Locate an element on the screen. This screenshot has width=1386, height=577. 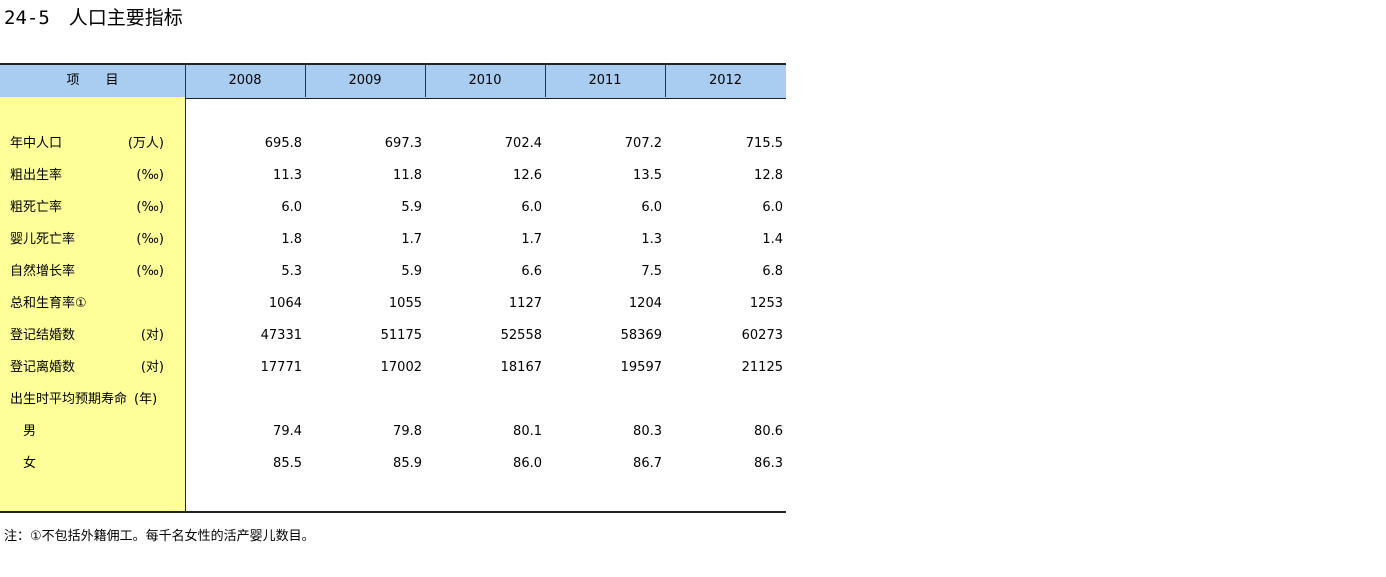
cell-value: 6.8 is located at coordinates (772, 271).